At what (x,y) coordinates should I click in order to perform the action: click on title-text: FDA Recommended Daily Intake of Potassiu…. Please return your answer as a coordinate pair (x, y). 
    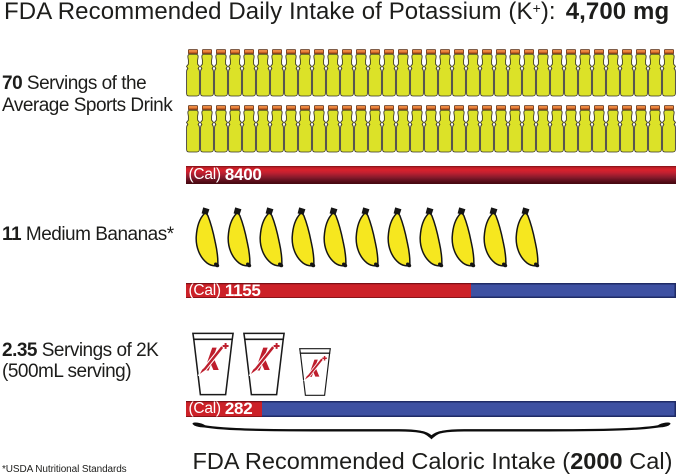
    Looking at the image, I should click on (268, 12).